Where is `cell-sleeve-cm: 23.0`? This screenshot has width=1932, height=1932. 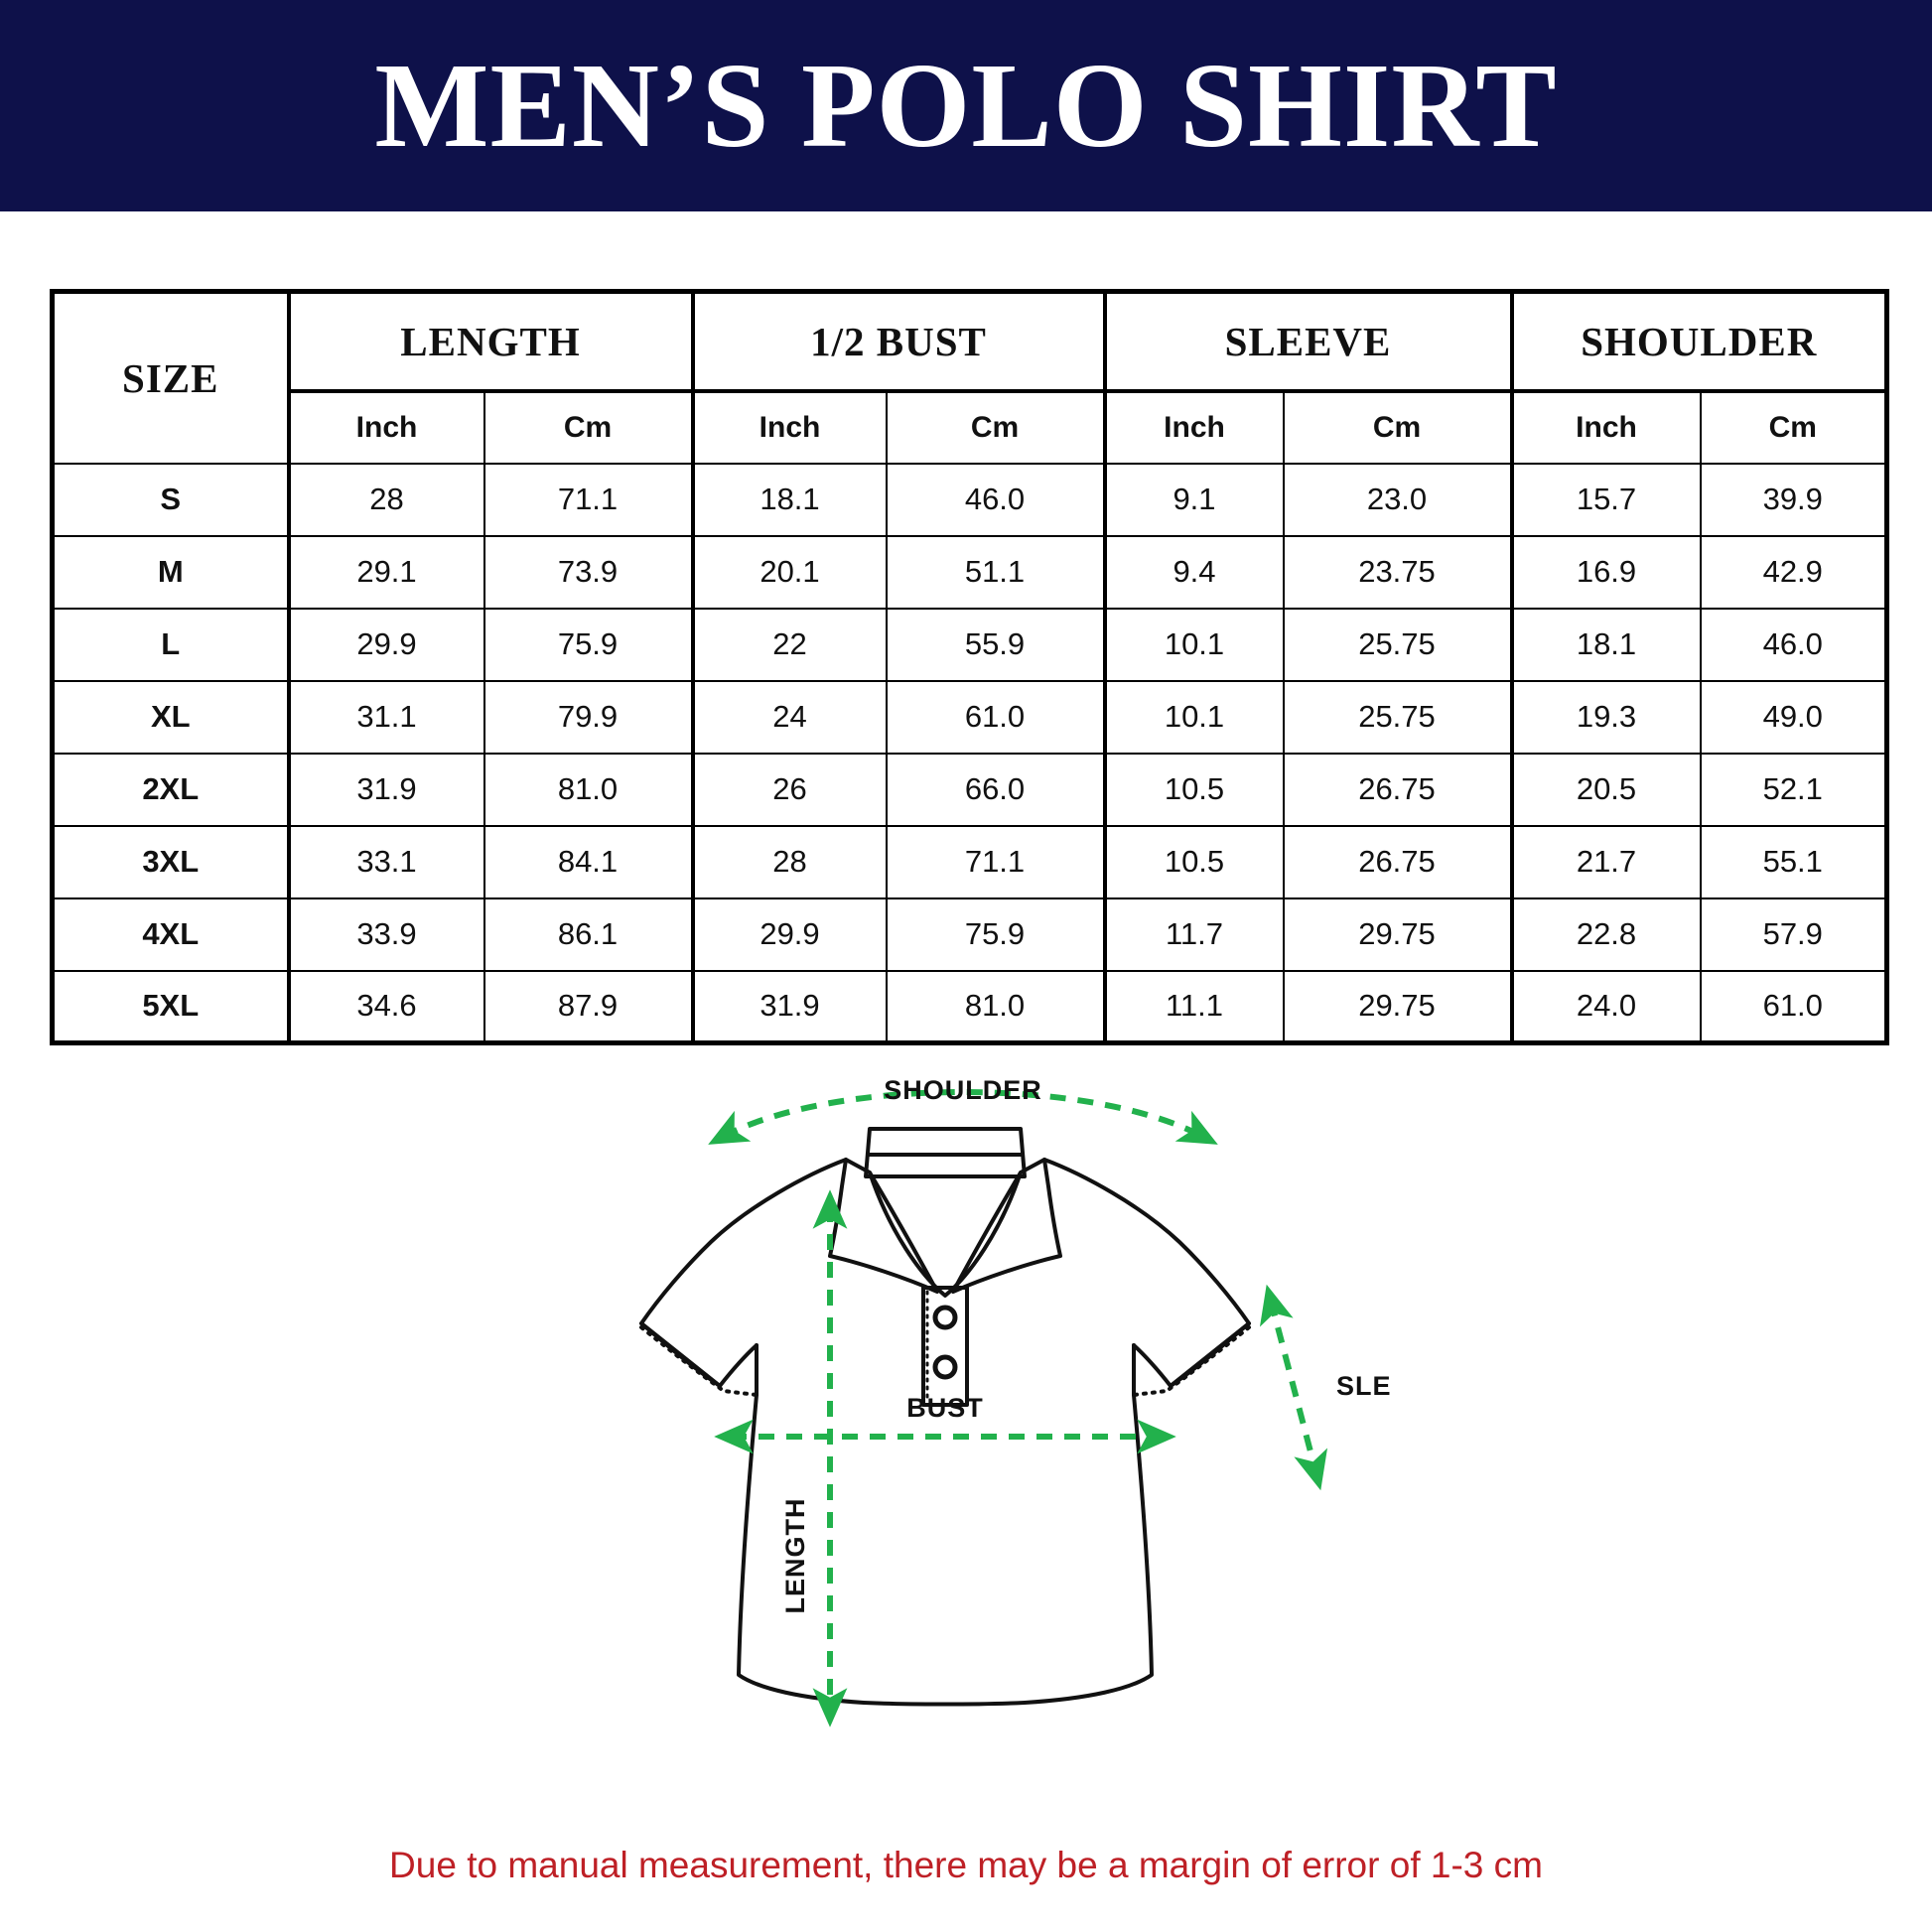
cell-sleeve-cm: 23.0 is located at coordinates (1398, 500).